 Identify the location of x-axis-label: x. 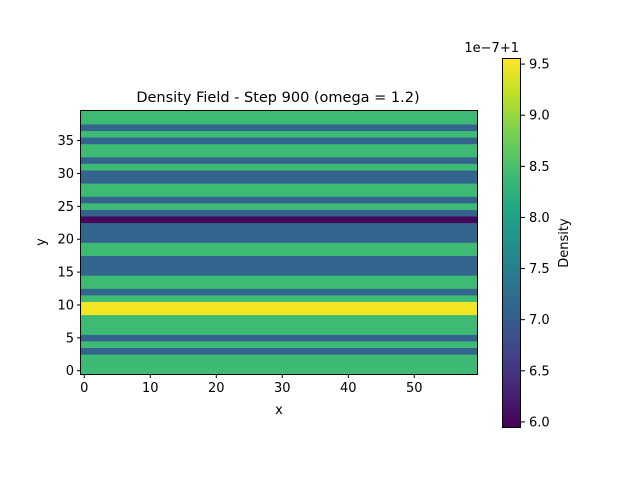
(279, 410).